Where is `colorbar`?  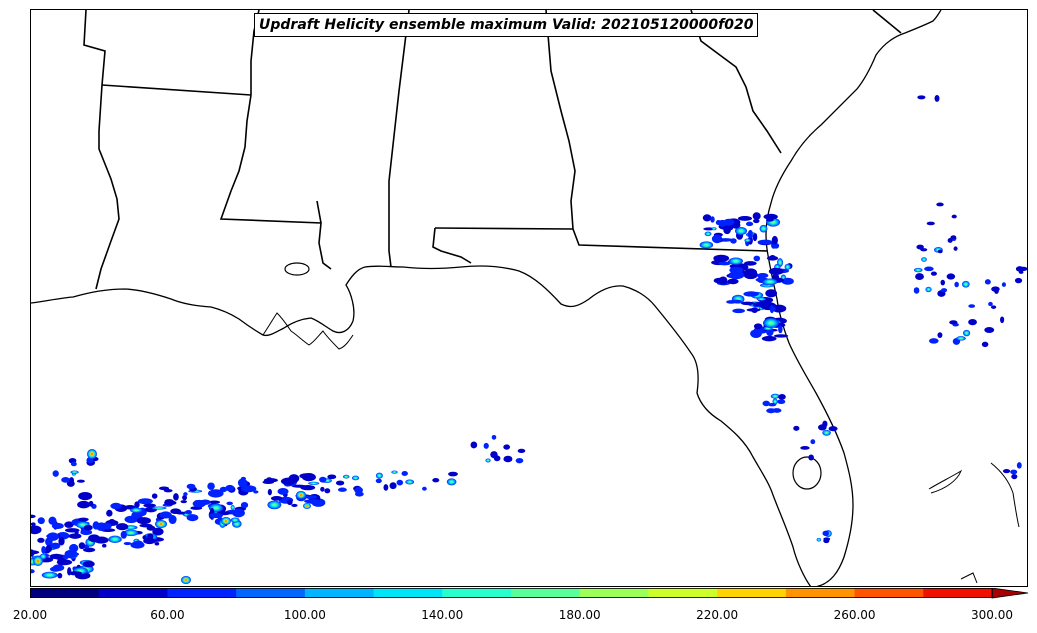 colorbar is located at coordinates (529, 593).